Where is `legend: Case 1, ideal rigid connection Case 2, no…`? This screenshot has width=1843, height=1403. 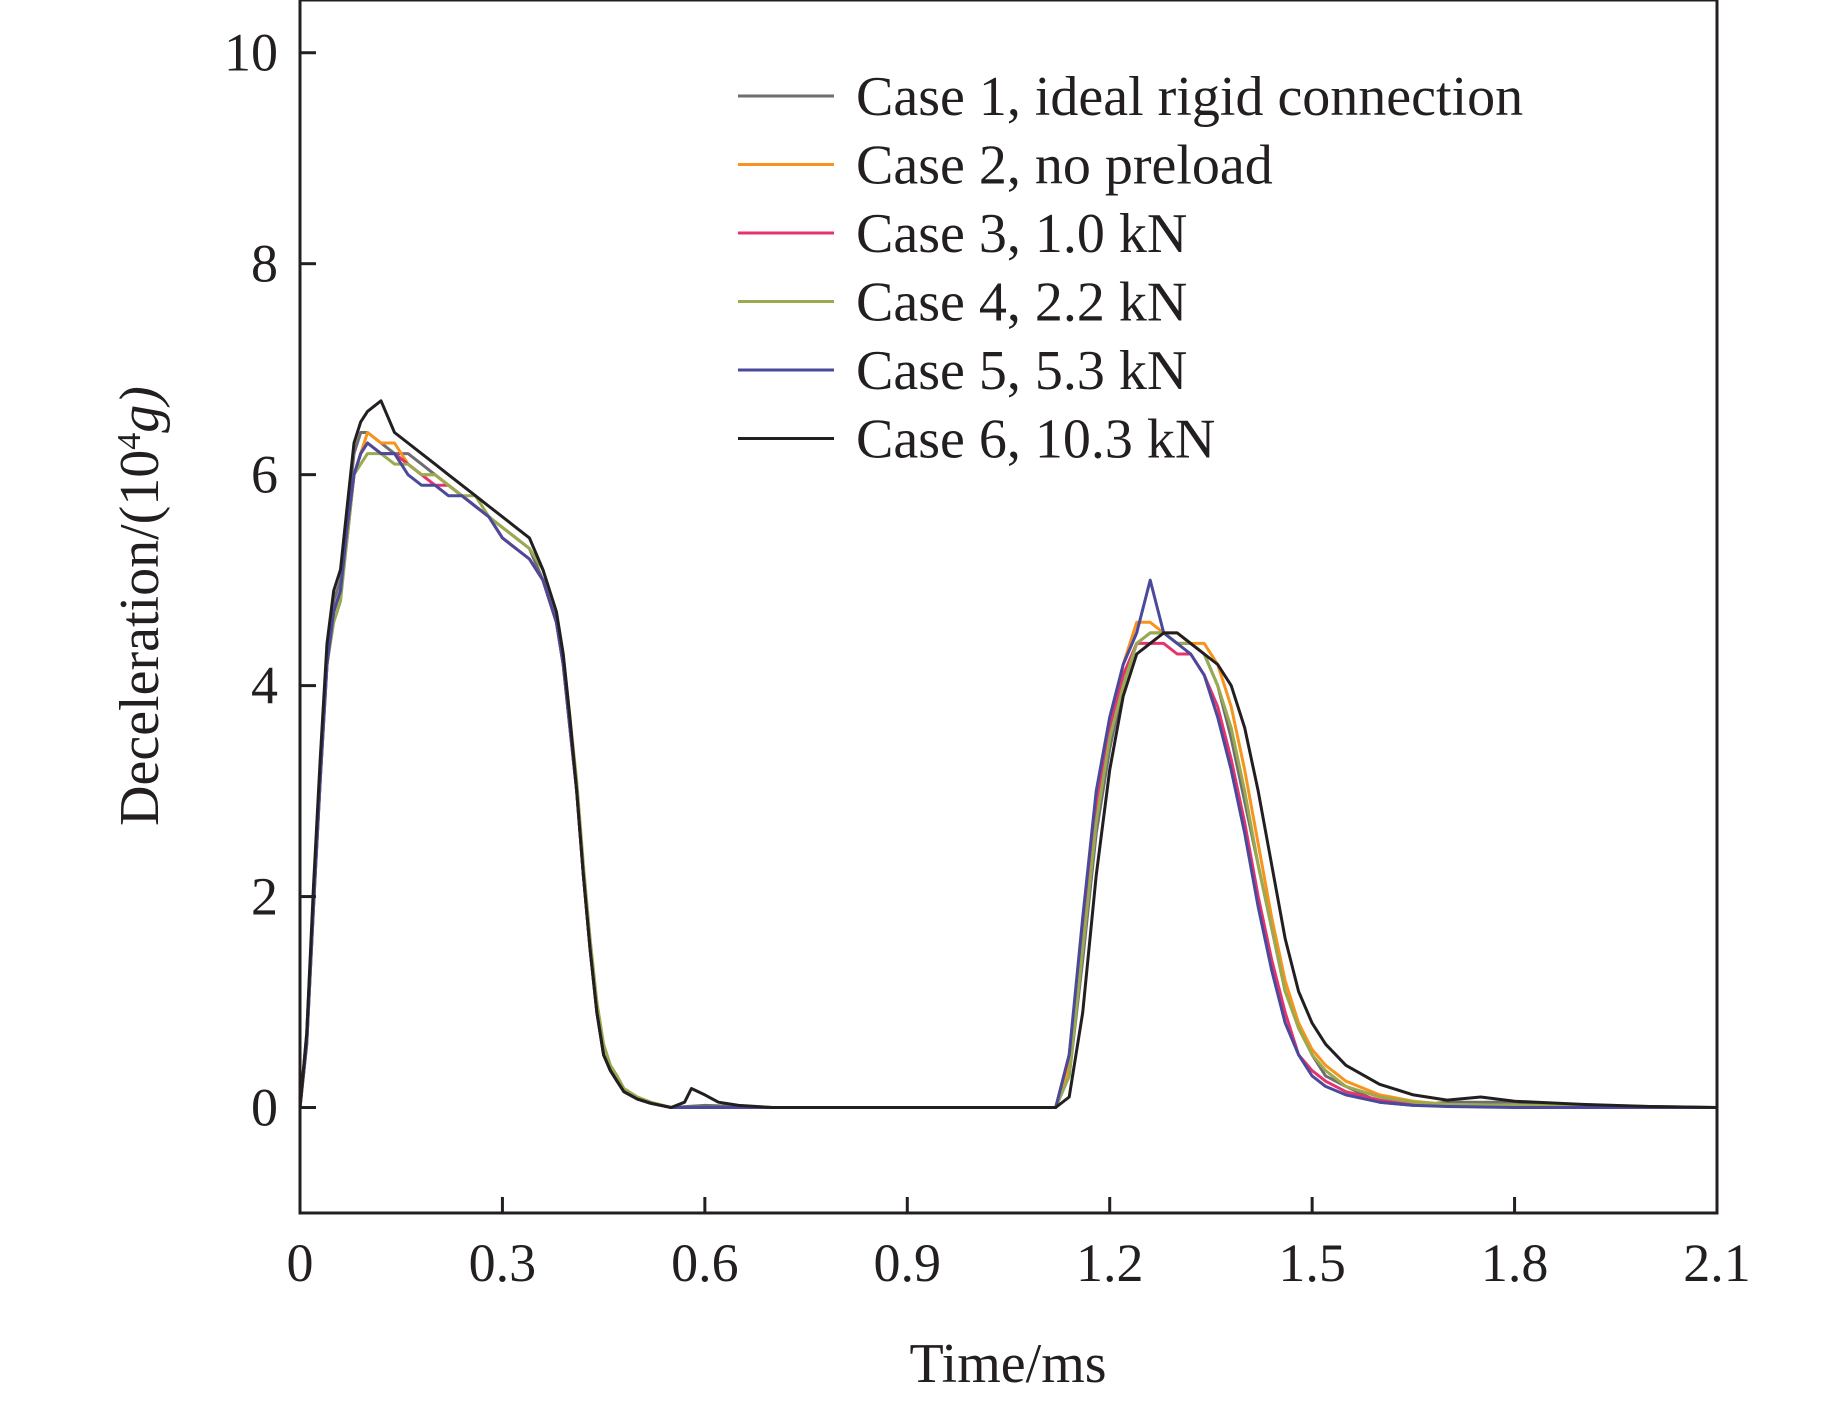
legend: Case 1, ideal rigid connection Case 2, no… is located at coordinates (1130, 268).